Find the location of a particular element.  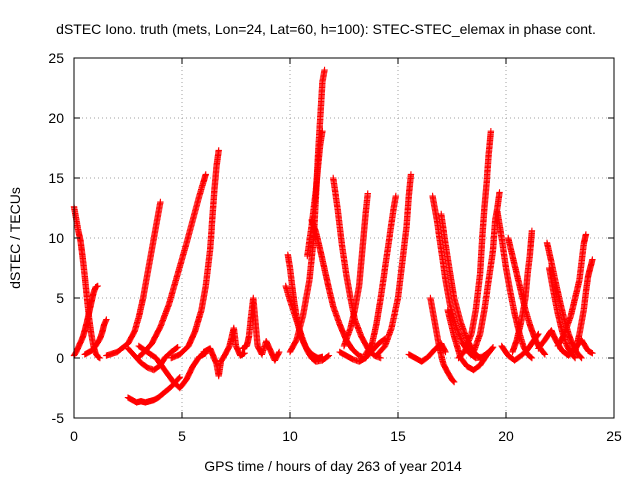

y-tick-label: 20 is located at coordinates (56, 118).